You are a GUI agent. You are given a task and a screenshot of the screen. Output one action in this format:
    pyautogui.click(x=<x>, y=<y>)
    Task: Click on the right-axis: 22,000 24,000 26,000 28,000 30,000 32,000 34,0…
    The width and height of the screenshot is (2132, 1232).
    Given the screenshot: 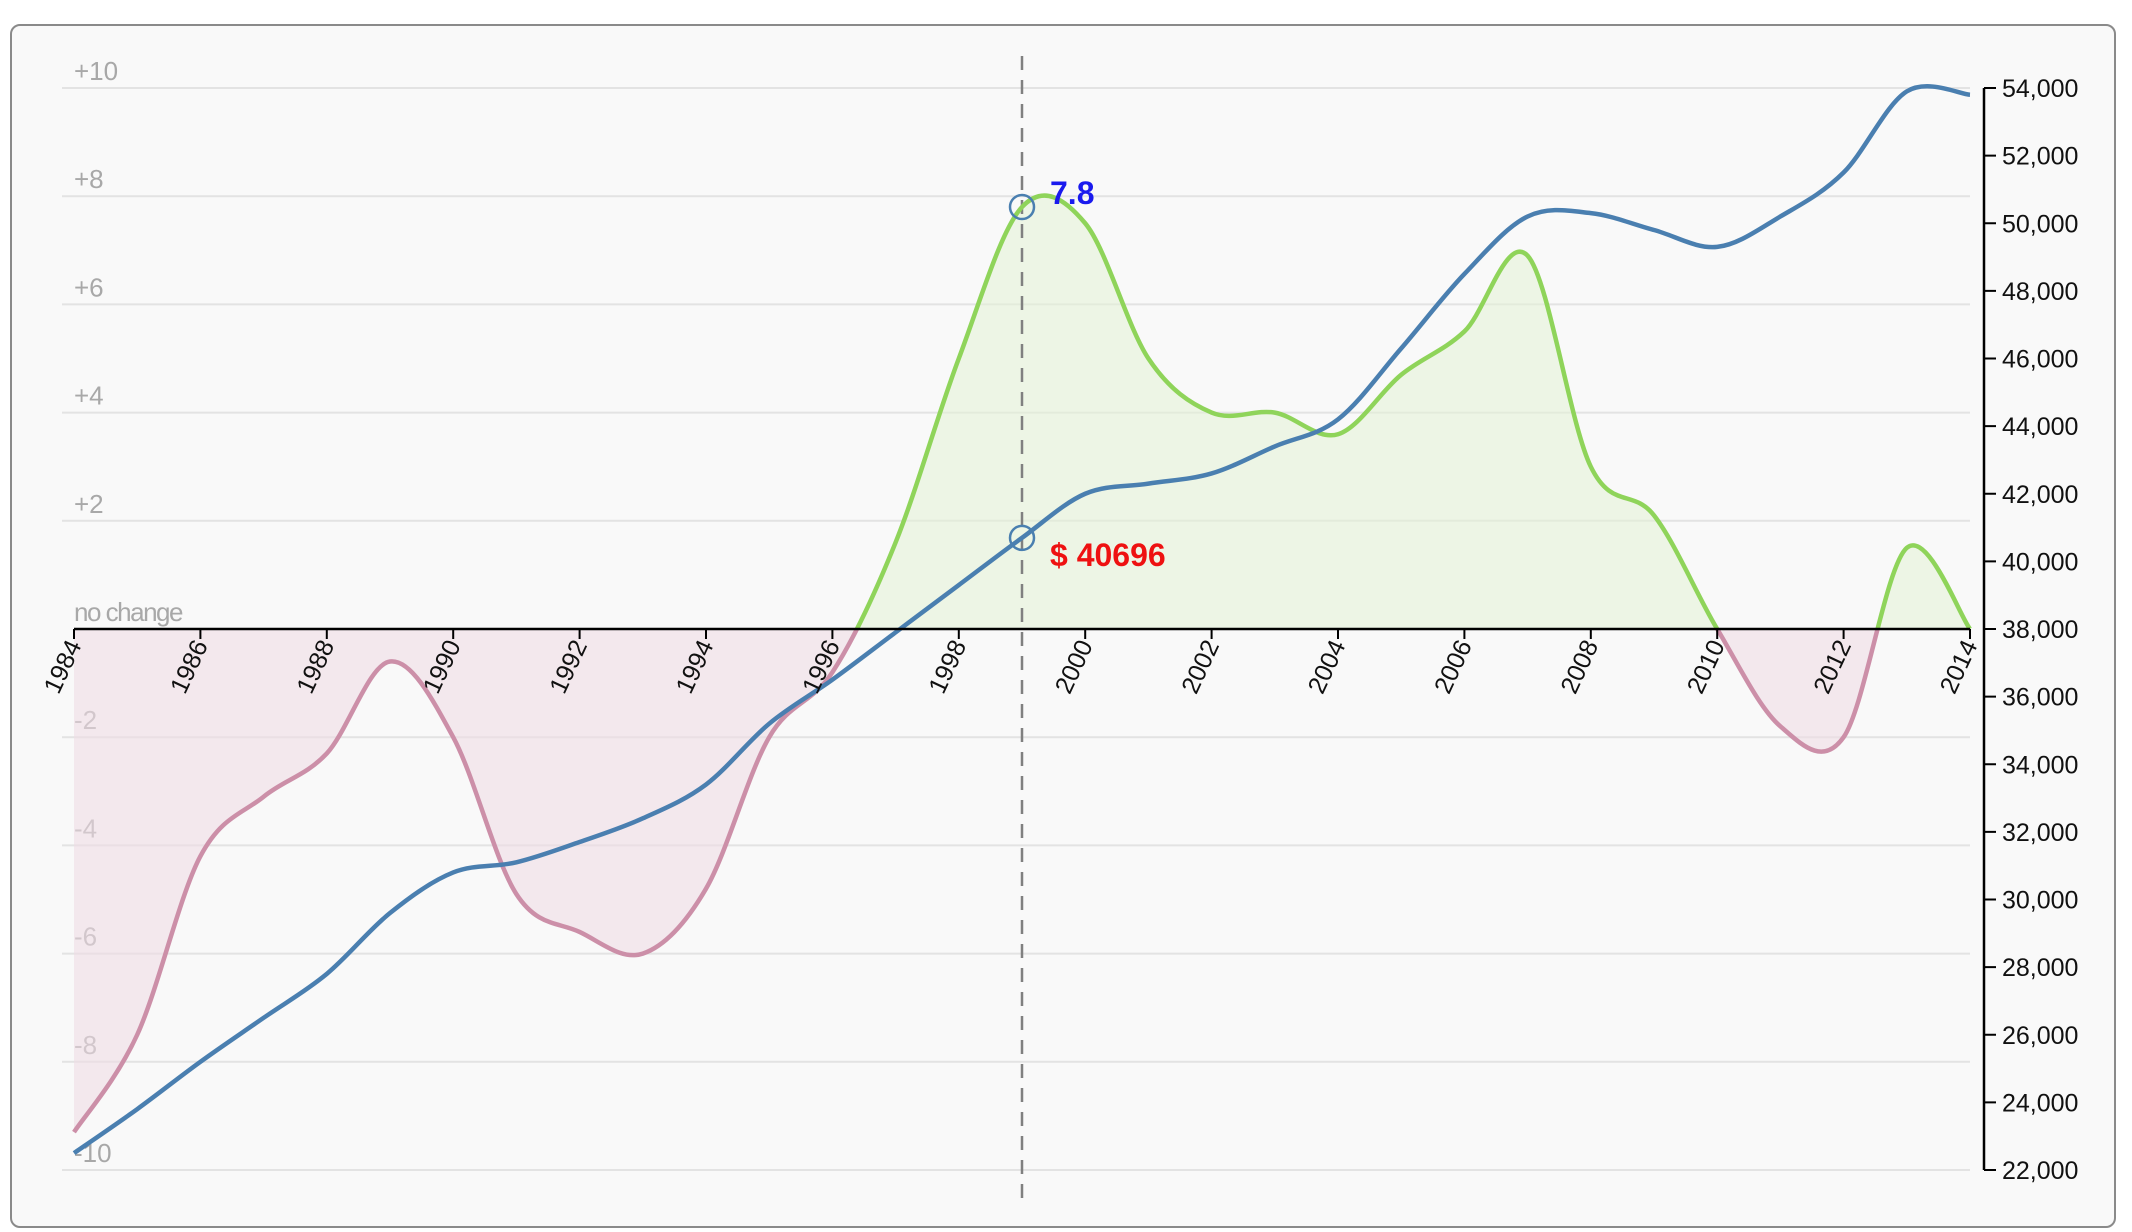 What is the action you would take?
    pyautogui.click(x=2030, y=630)
    